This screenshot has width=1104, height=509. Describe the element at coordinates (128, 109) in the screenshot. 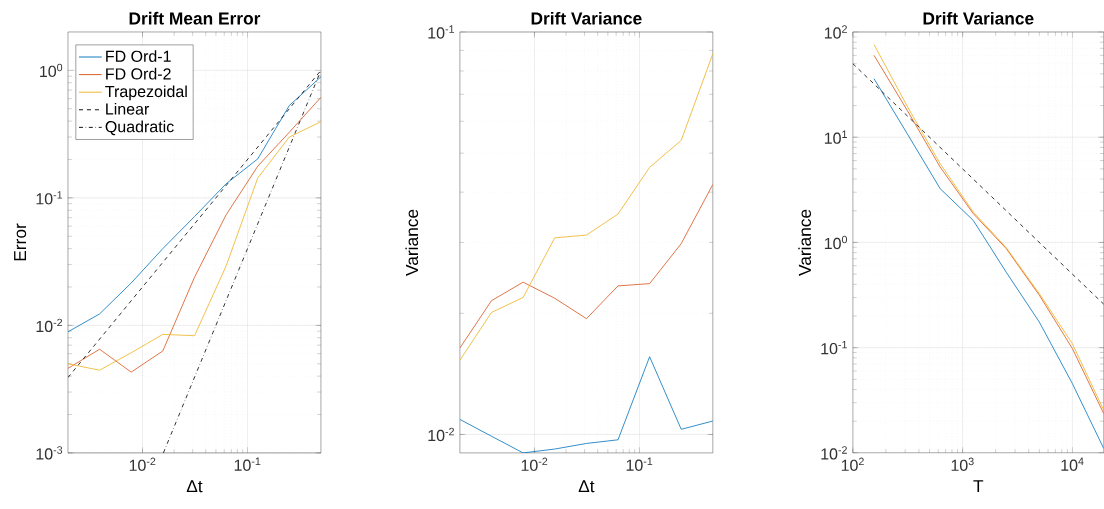

I see `legend-label: Linear` at that location.